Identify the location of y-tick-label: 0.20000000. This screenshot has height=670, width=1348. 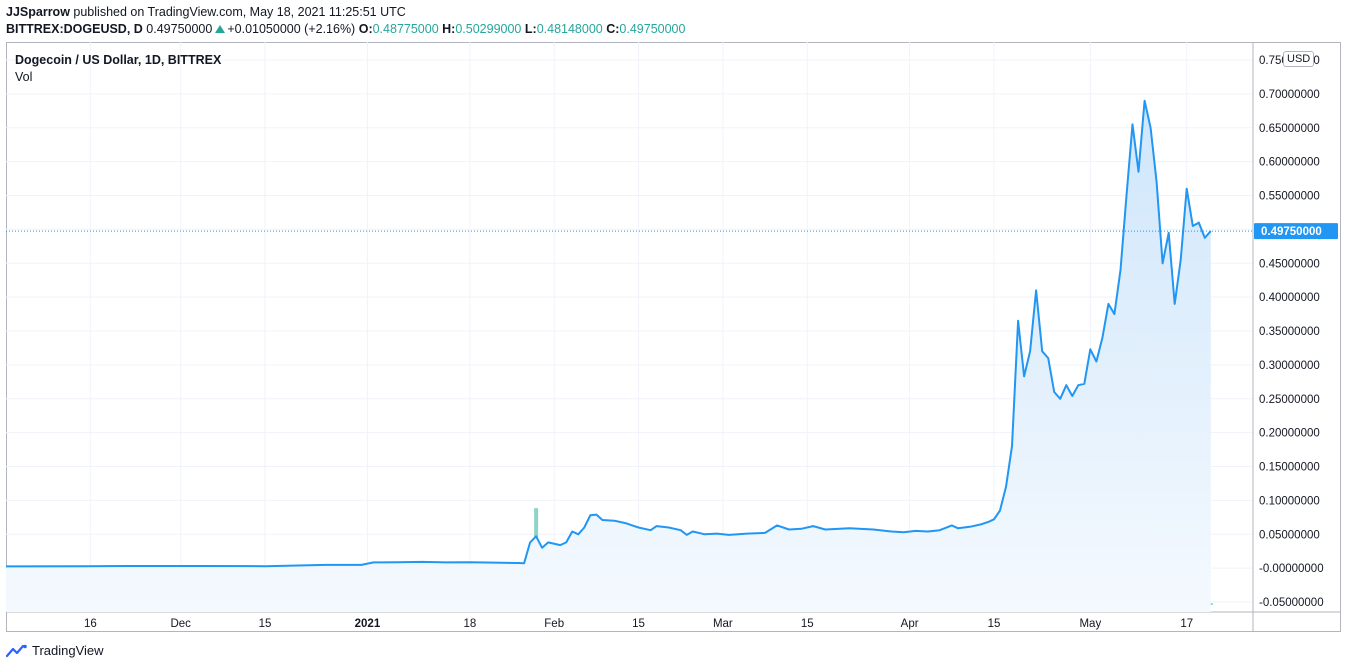
(1289, 434).